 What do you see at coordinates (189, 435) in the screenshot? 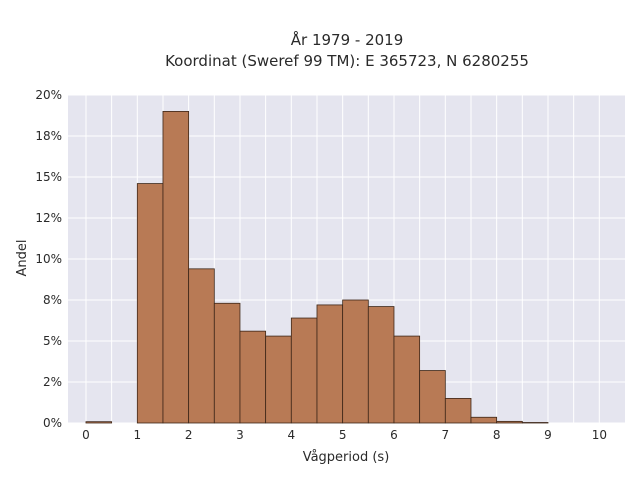
I see `x-tick-label: 2` at bounding box center [189, 435].